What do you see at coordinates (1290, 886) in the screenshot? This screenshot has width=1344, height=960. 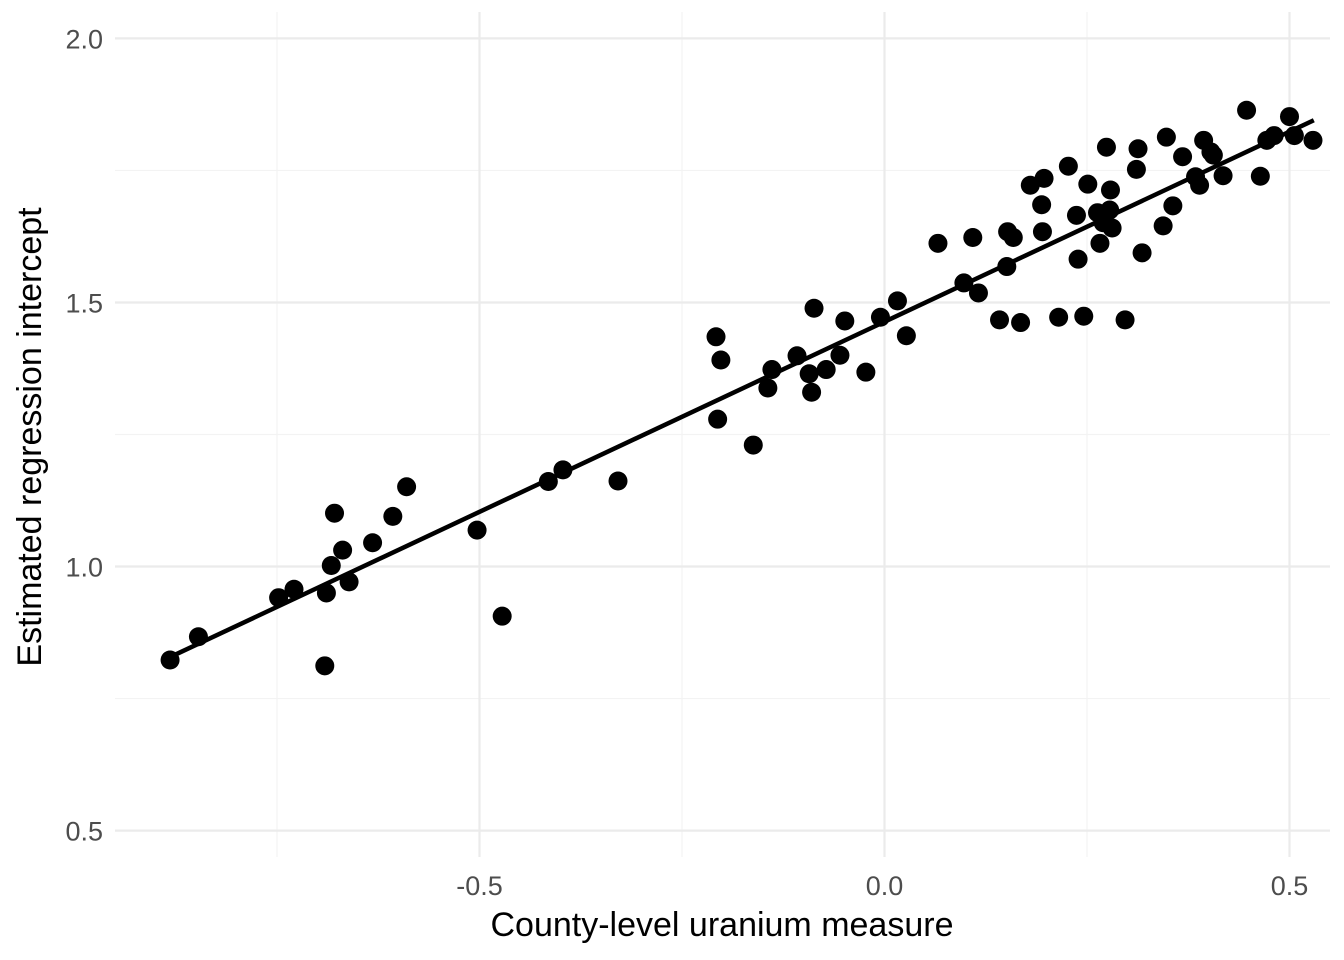 I see `x-tick-label: 0.5` at bounding box center [1290, 886].